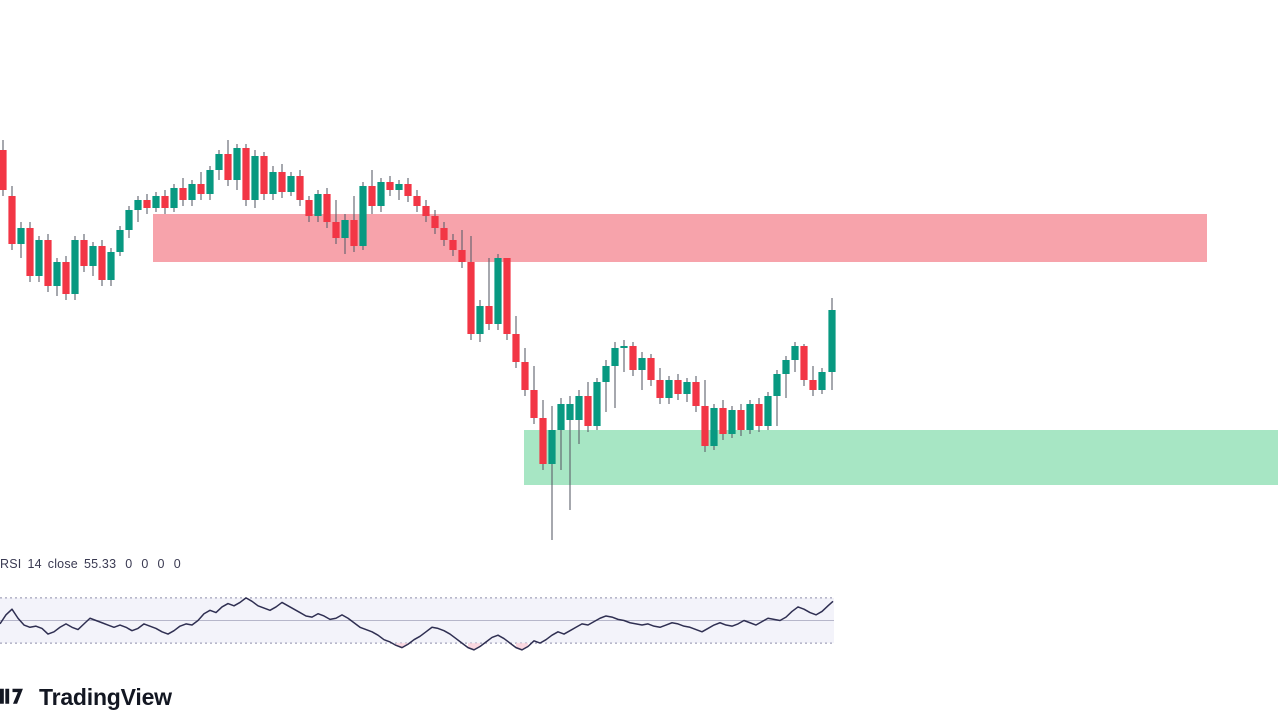  I want to click on rsi-legend-source: close, so click(62, 564).